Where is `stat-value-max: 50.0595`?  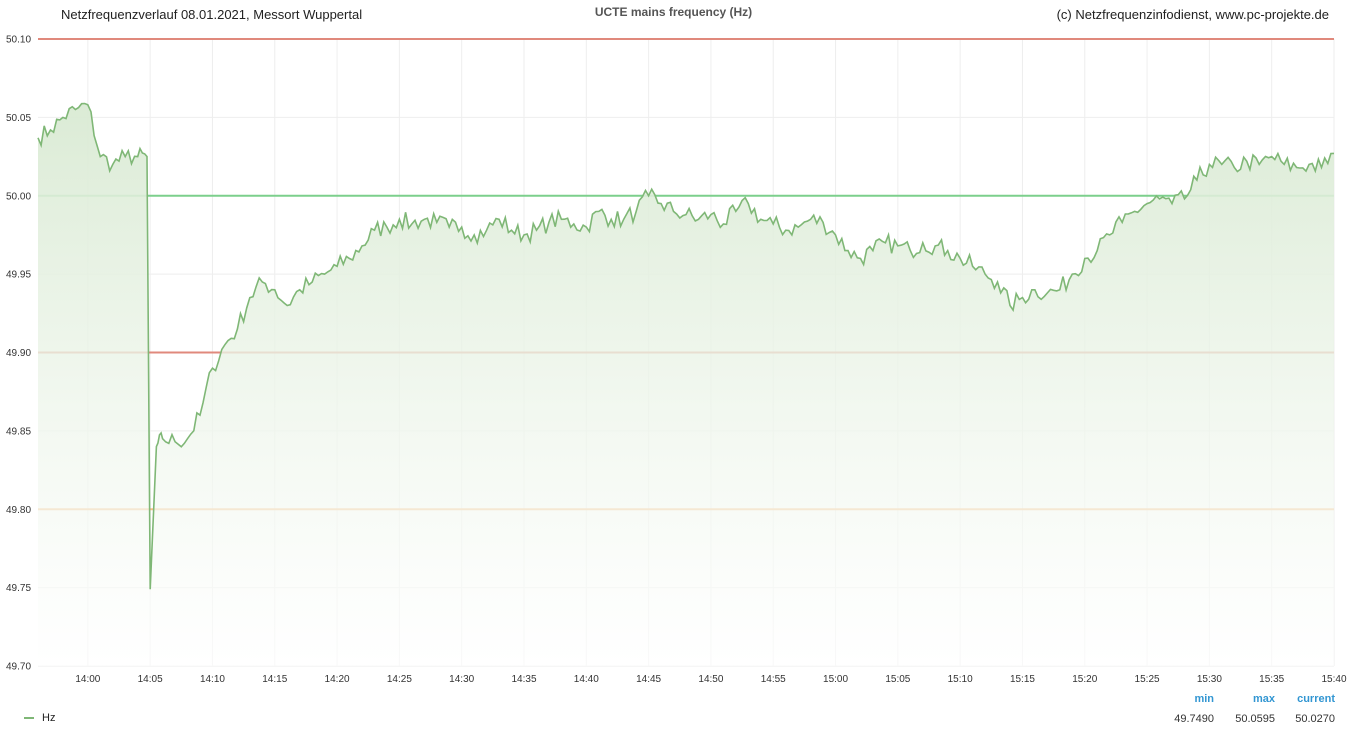
stat-value-max: 50.0595 is located at coordinates (1255, 719).